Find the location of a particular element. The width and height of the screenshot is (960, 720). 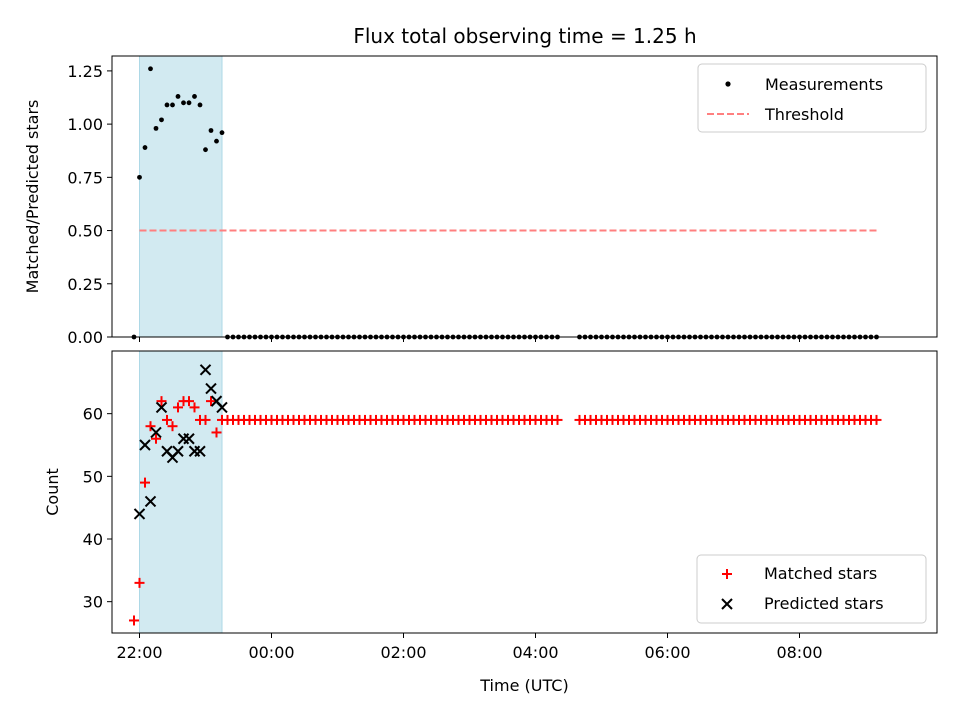

y-tick-label: 40 is located at coordinates (93, 539).